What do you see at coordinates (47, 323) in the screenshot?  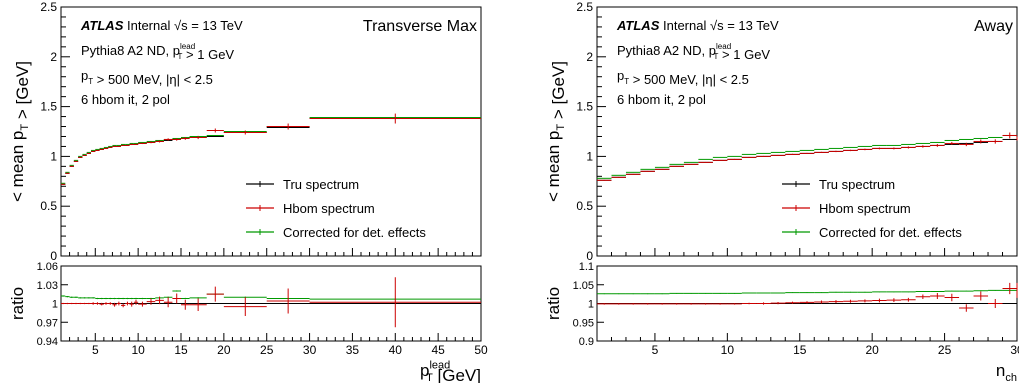 I see `ratio-y-tick-label: 0.97` at bounding box center [47, 323].